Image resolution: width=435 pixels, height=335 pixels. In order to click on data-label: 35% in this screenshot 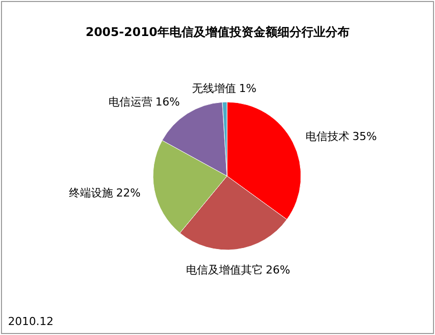, I will do `click(364, 137)`.